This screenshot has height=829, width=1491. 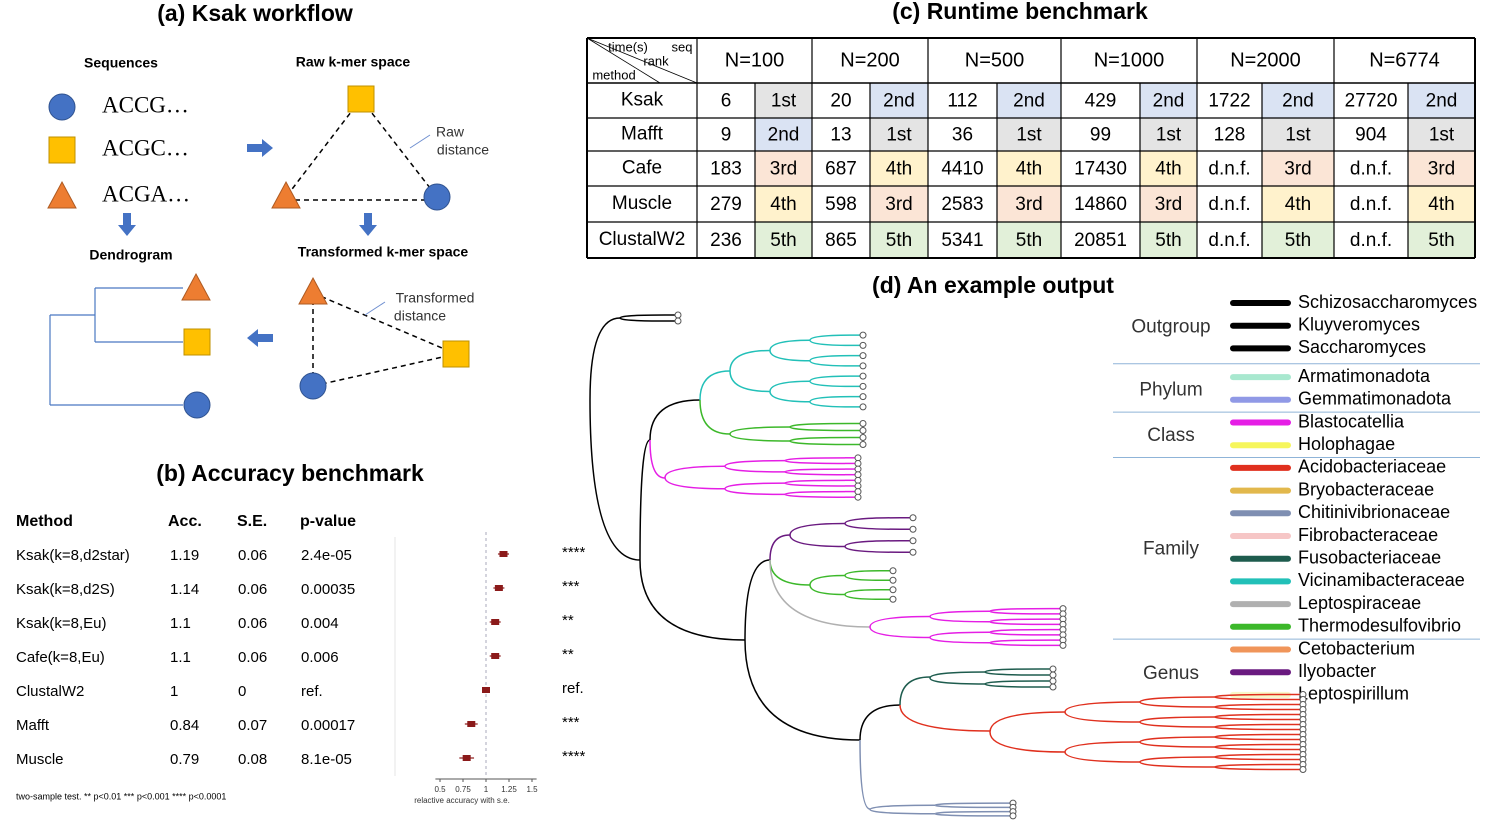 I want to click on legend-label: Ilyobacter, so click(x=1337, y=671).